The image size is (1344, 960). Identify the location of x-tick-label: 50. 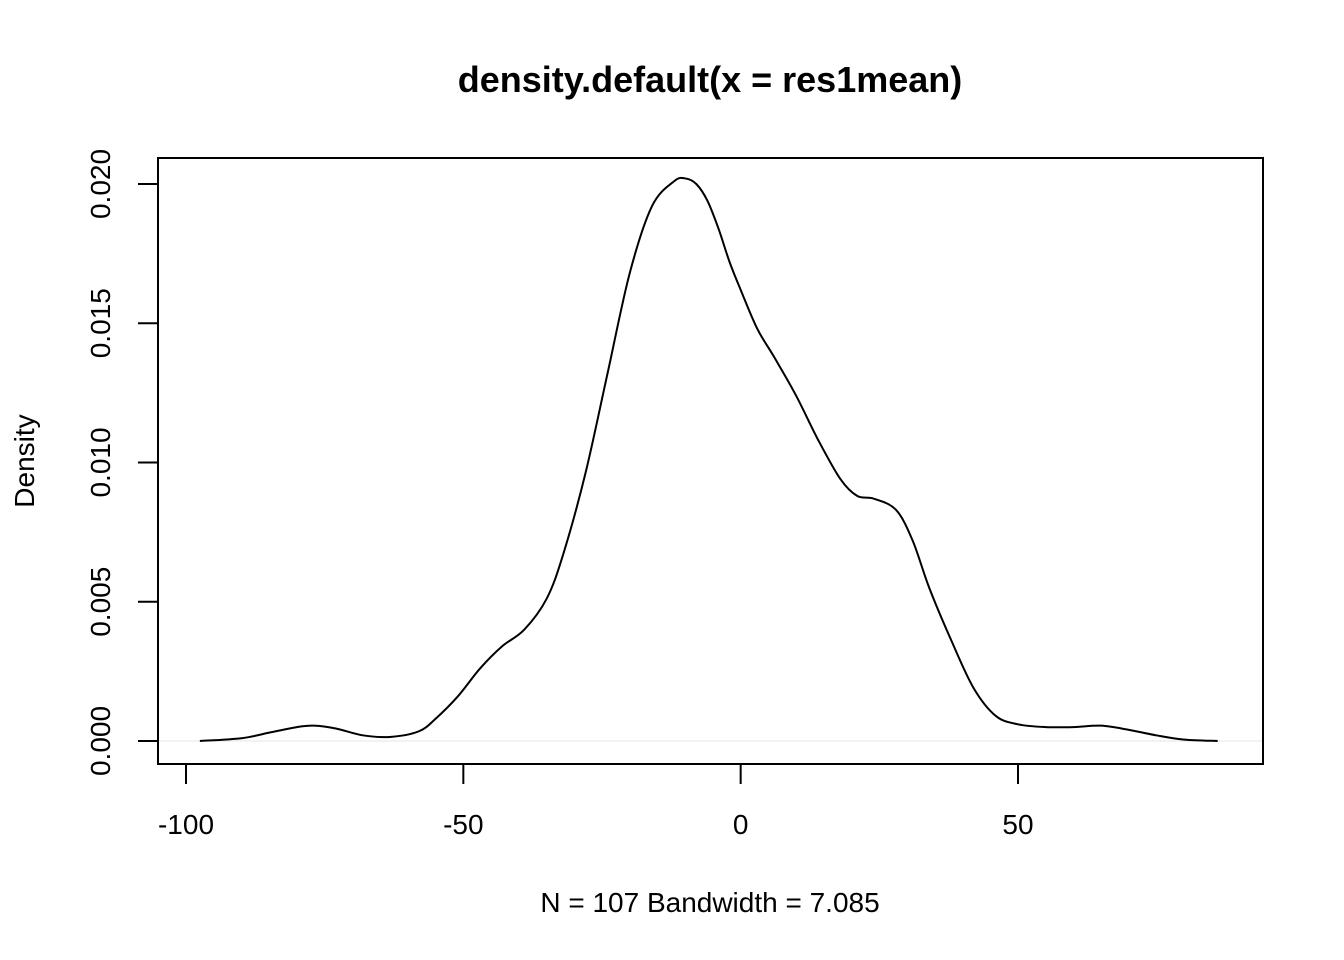
(1017, 824).